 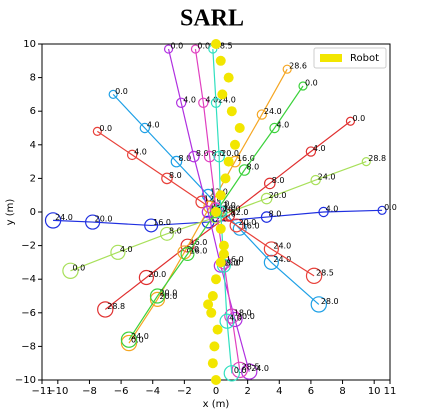 I want to click on chart-title: SARL, so click(x=212, y=19).